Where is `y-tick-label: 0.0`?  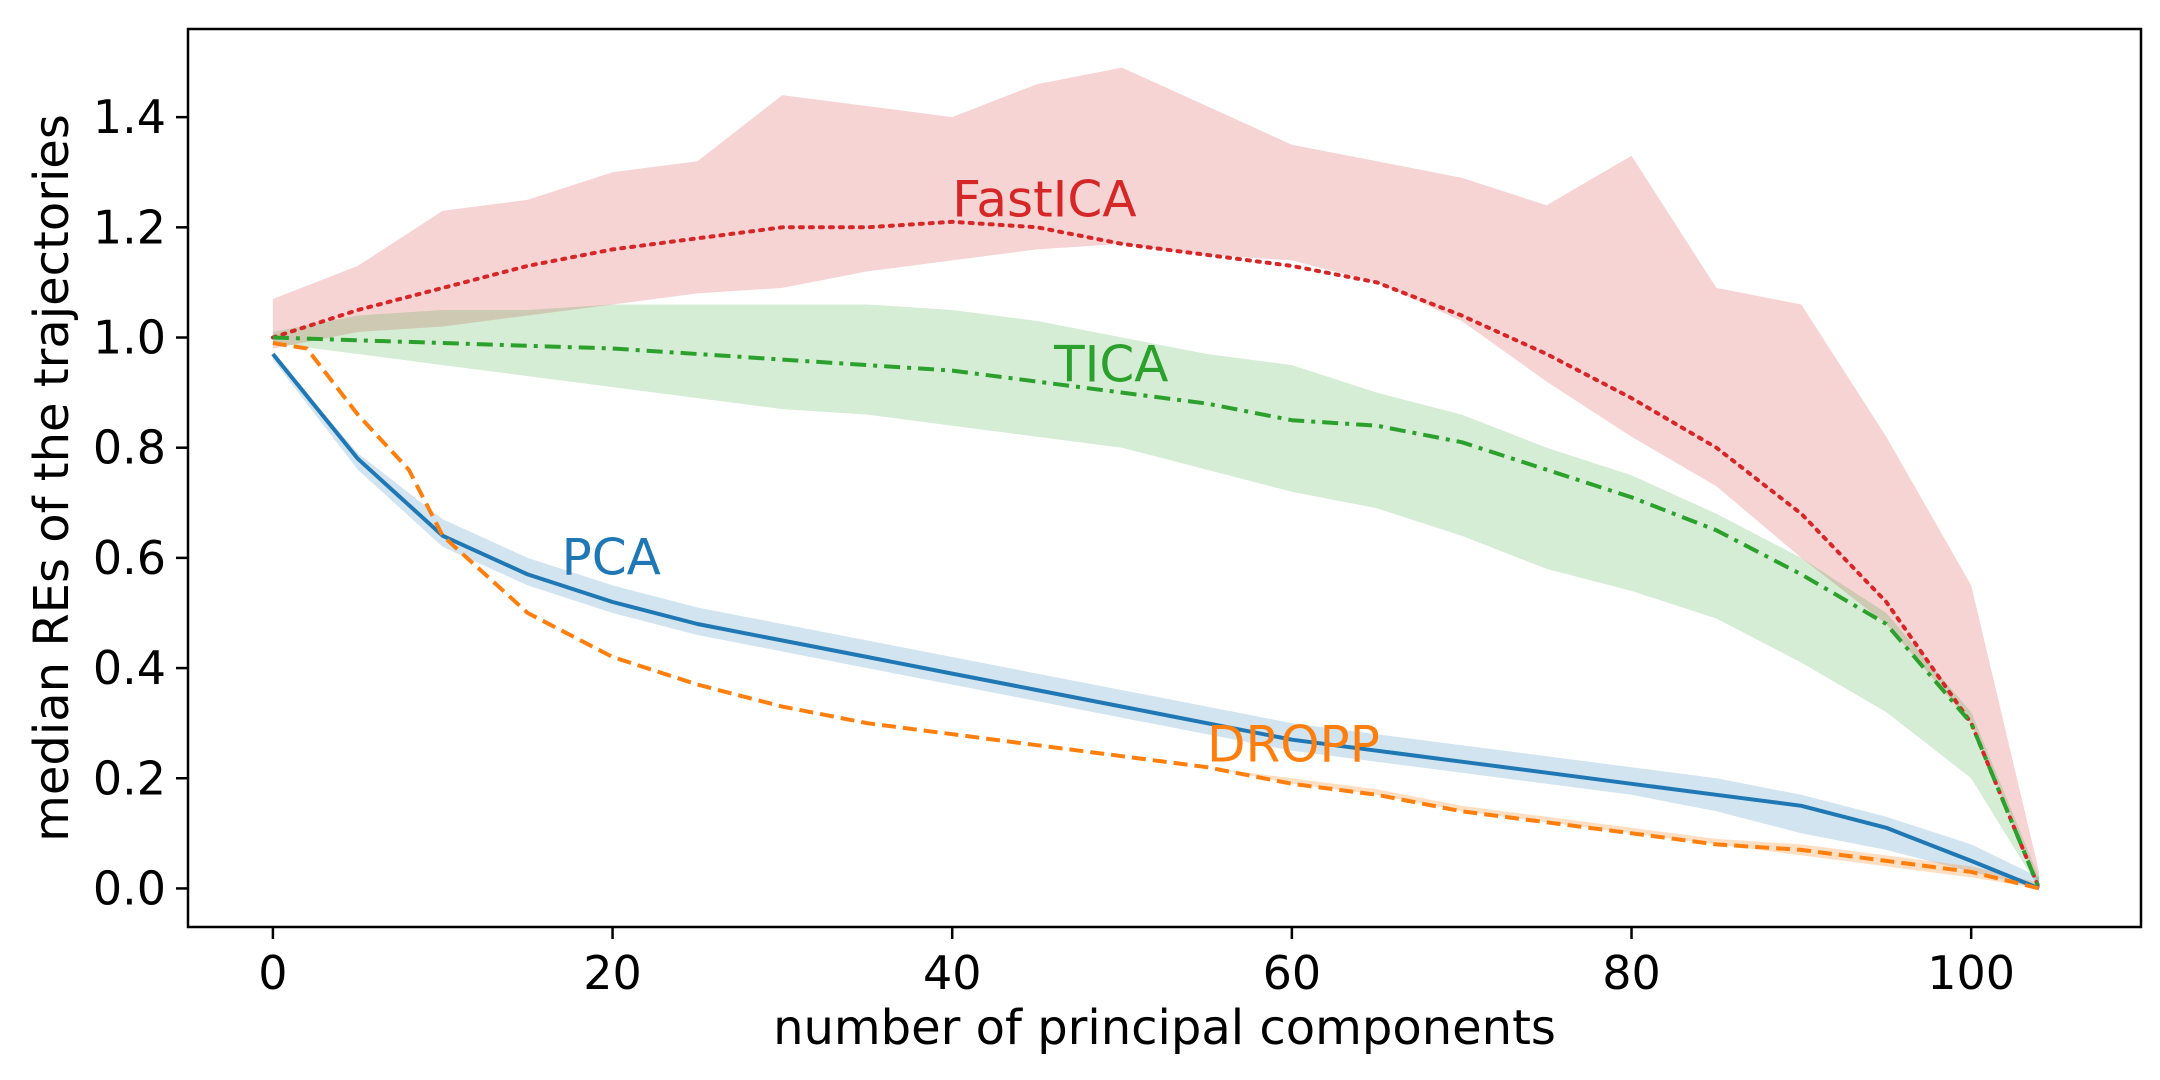 y-tick-label: 0.0 is located at coordinates (129, 888).